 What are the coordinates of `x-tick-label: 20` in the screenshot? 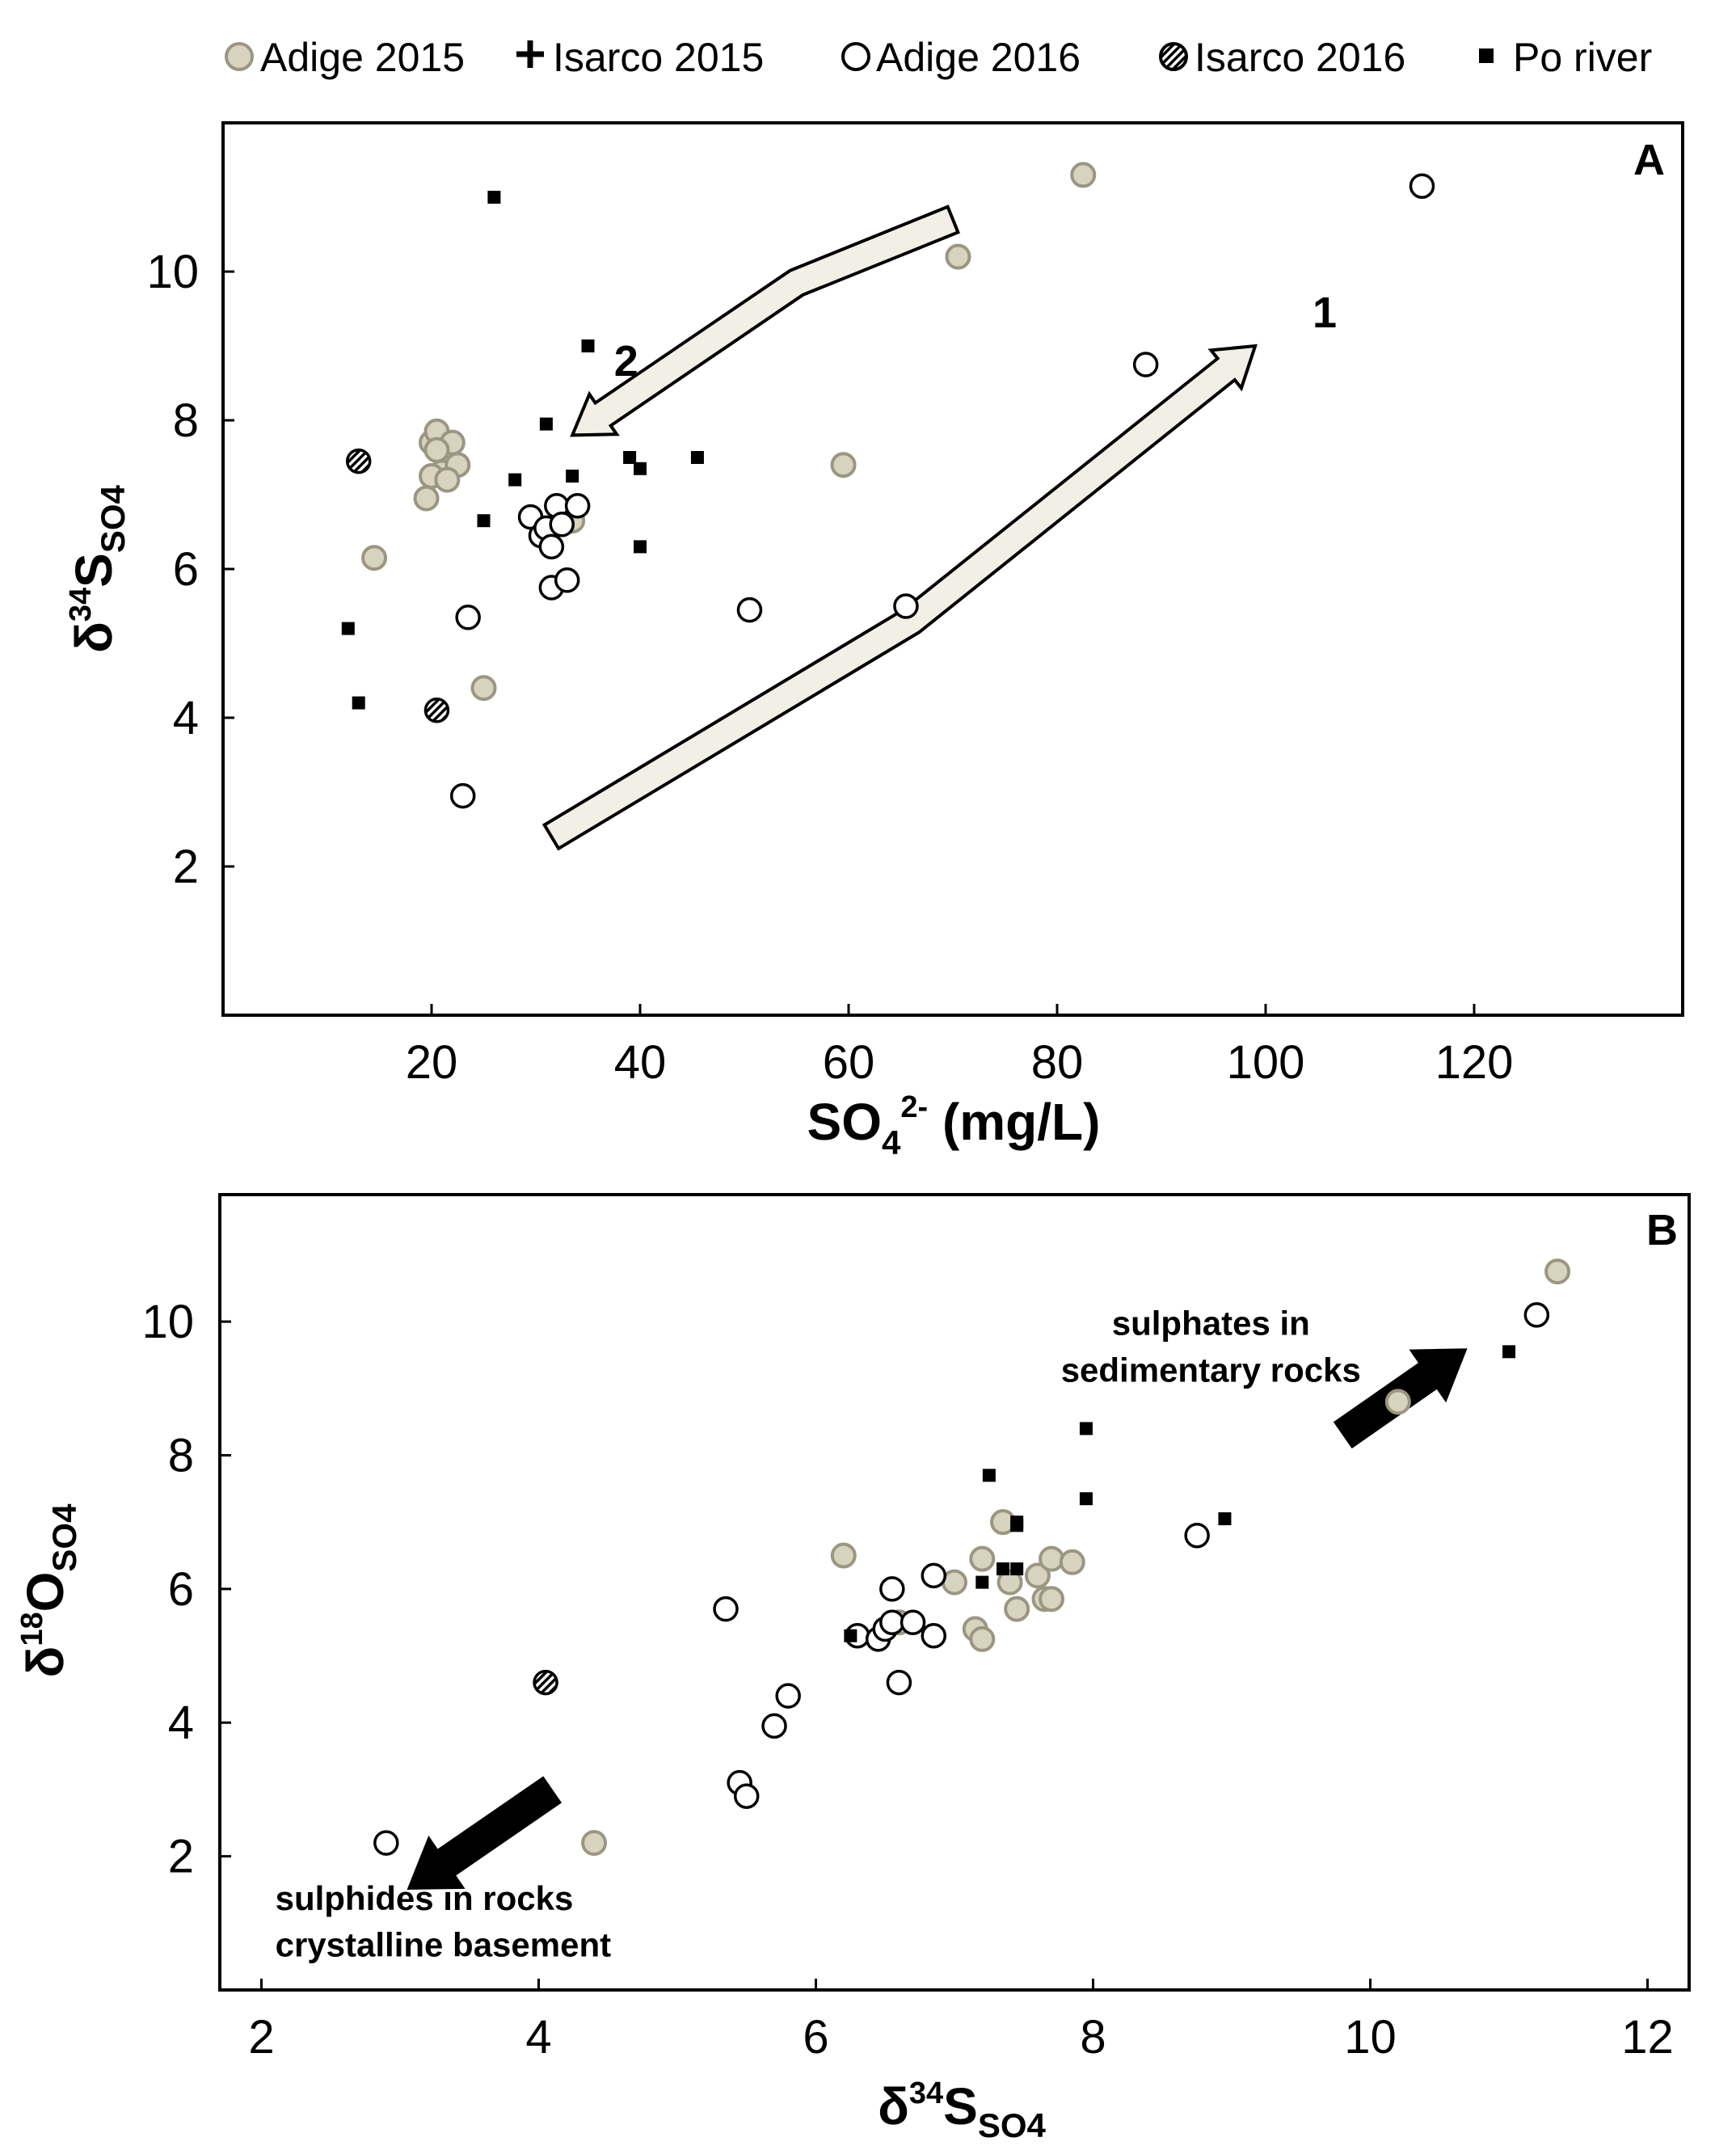 It's located at (432, 1063).